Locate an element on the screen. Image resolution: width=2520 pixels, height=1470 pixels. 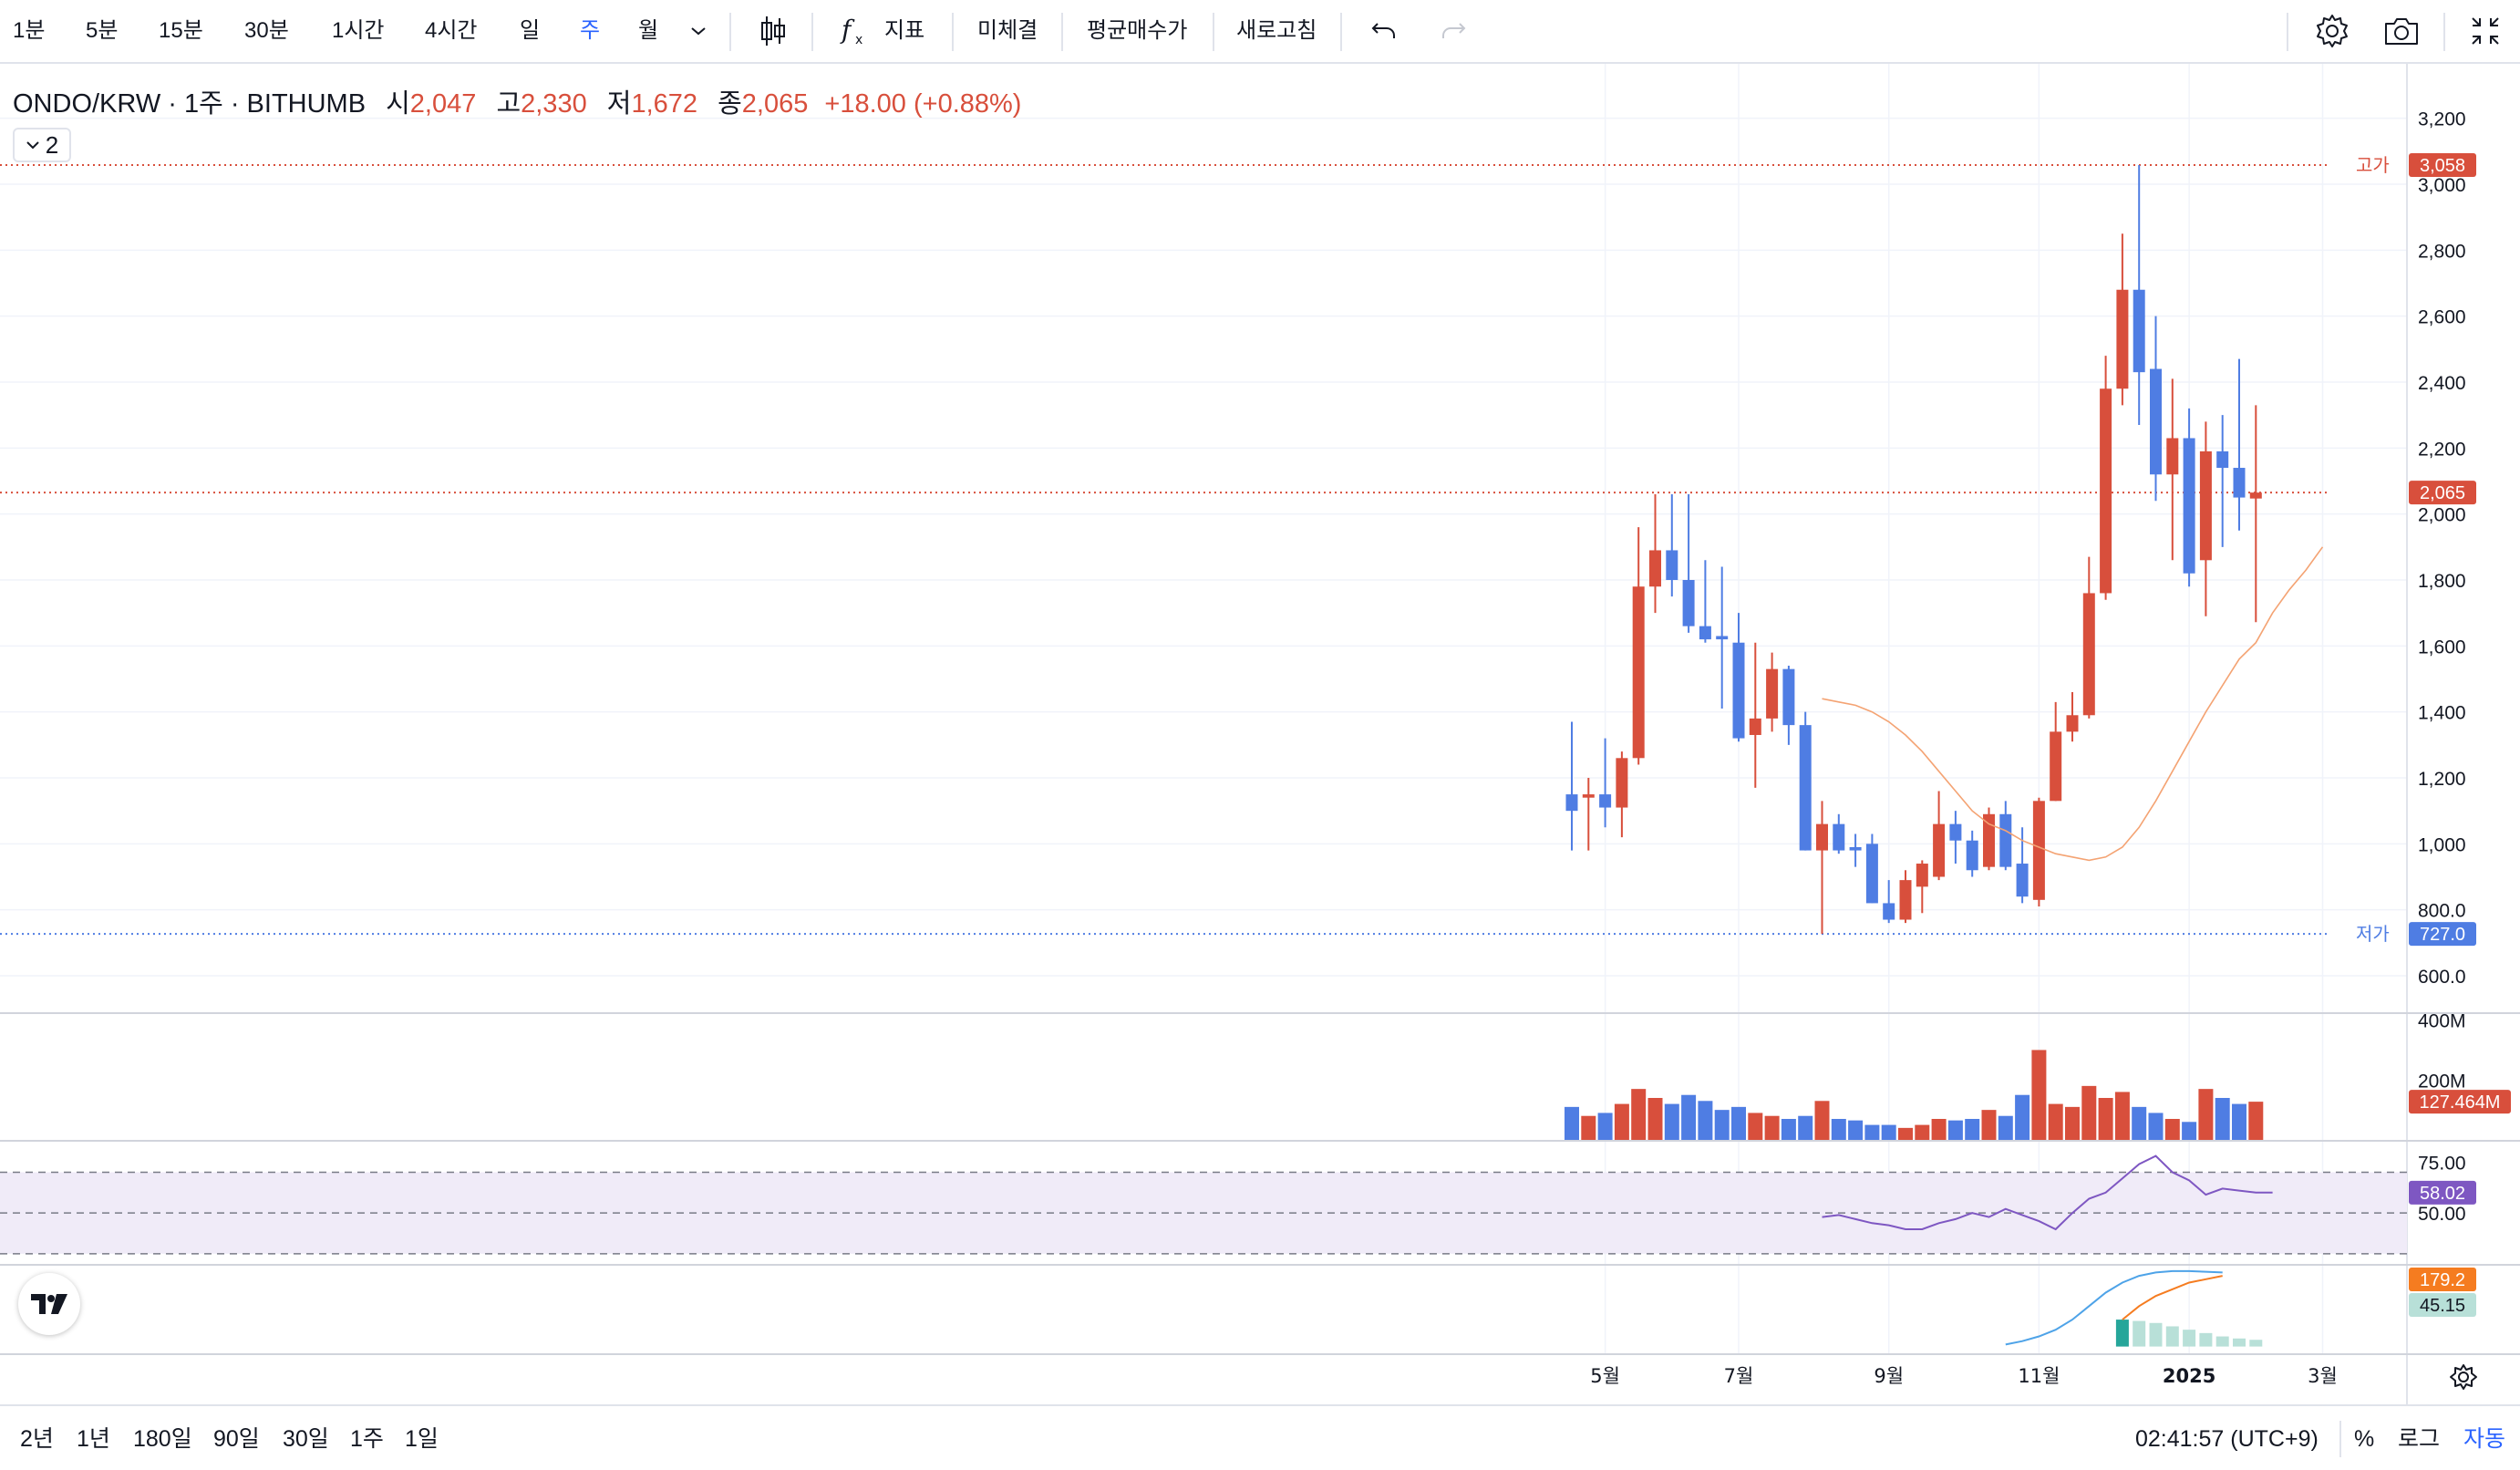
stoch-k-badge is located at coordinates (2442, 1279).